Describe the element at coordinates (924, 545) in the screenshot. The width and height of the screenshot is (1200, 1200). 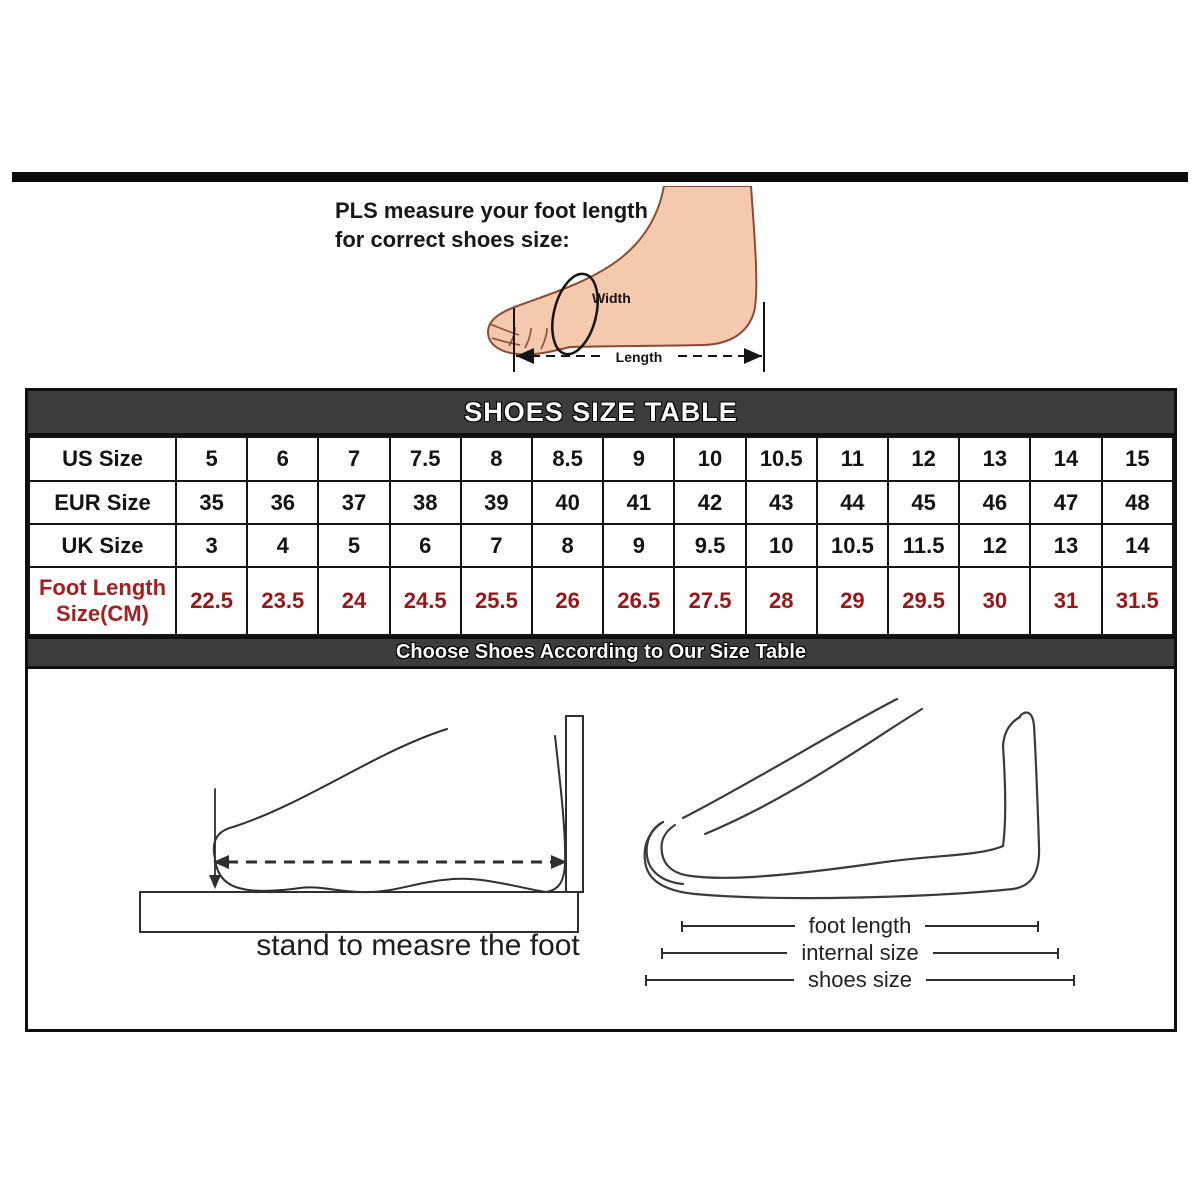
I see `size-cell: 11.5` at that location.